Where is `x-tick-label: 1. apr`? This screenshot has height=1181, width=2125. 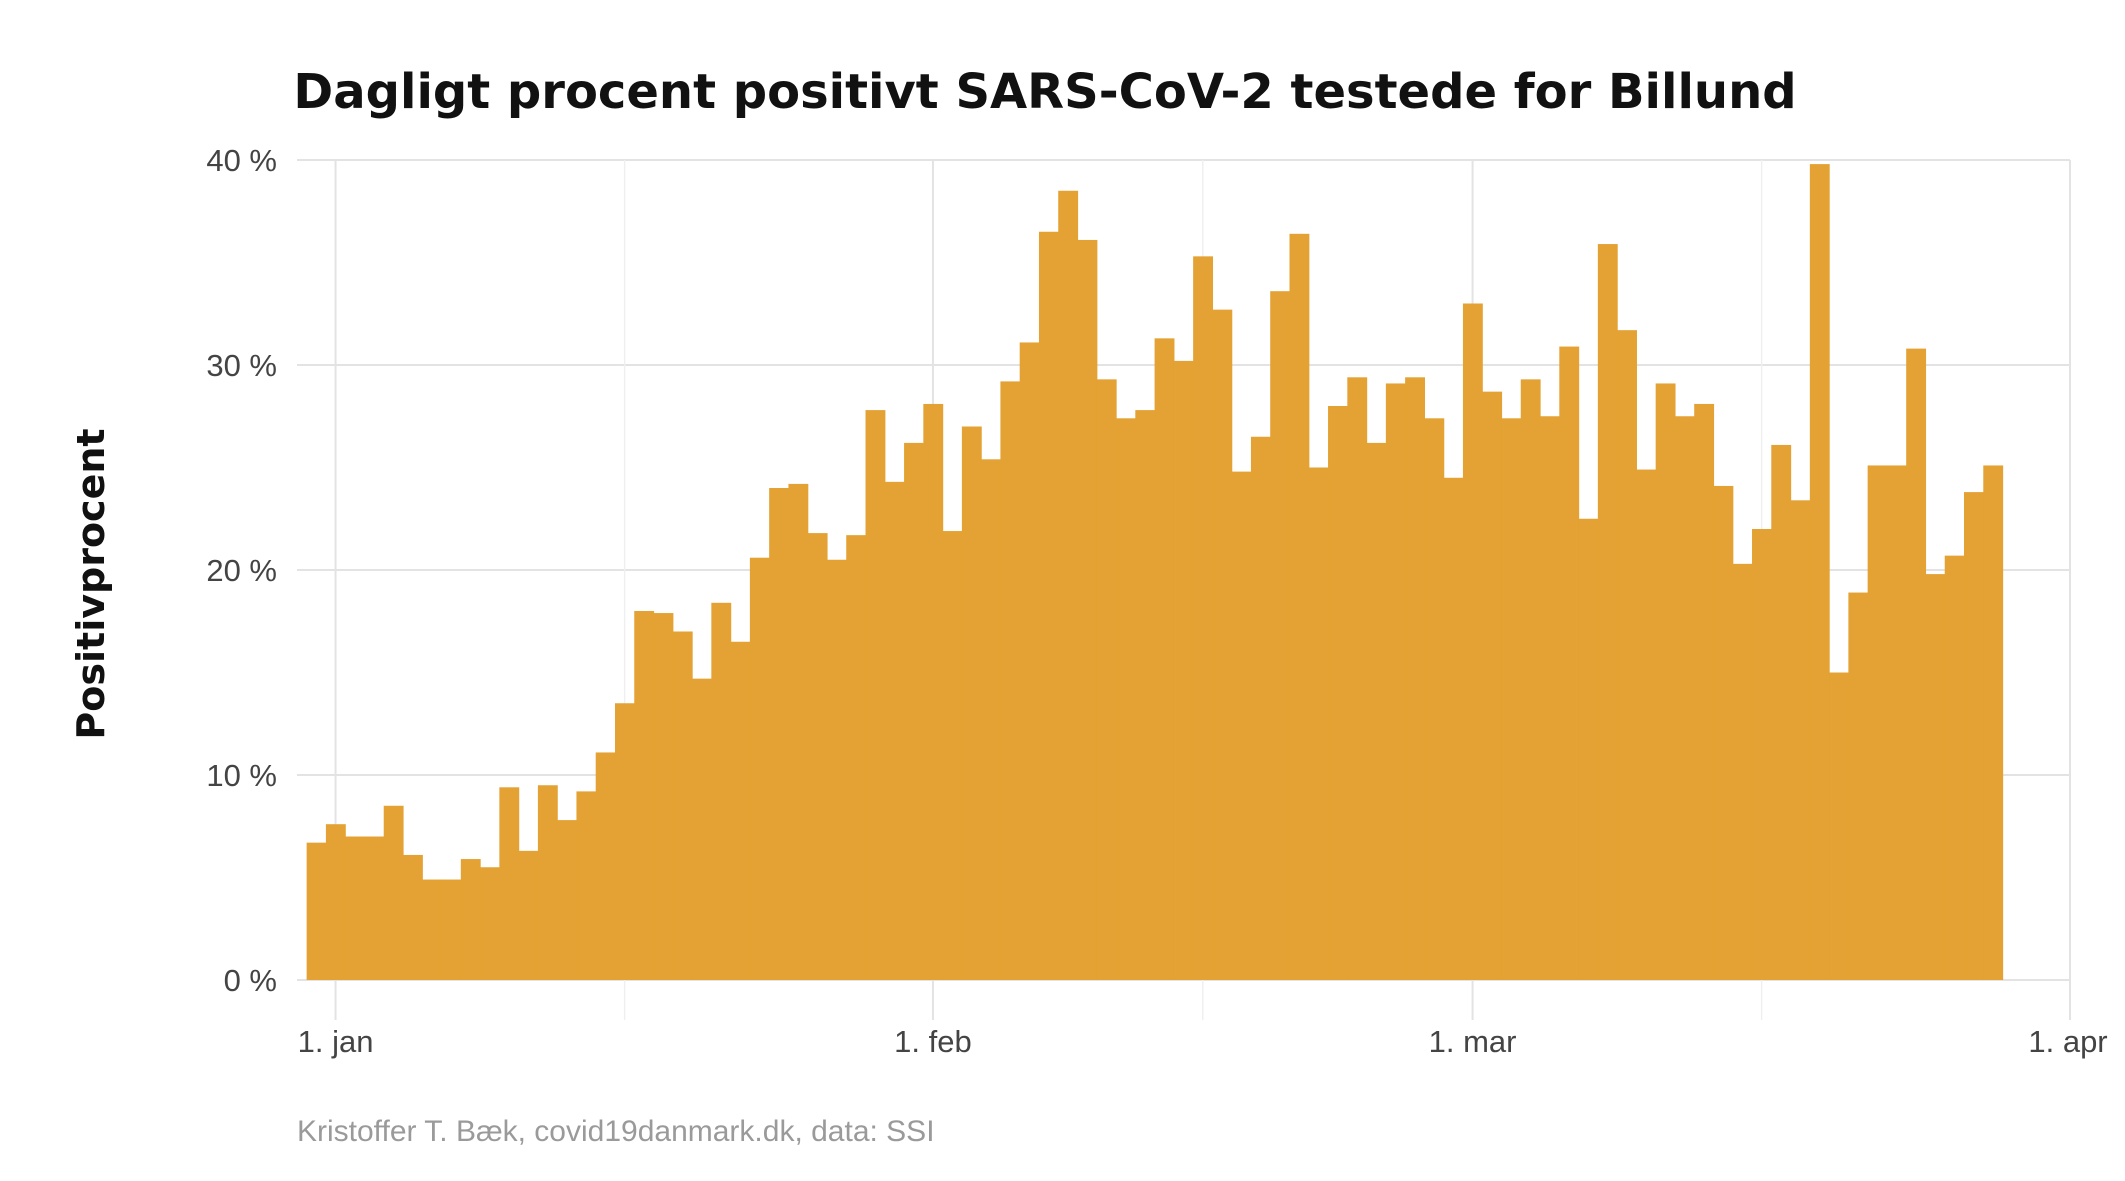
x-tick-label: 1. apr is located at coordinates (2067, 1041).